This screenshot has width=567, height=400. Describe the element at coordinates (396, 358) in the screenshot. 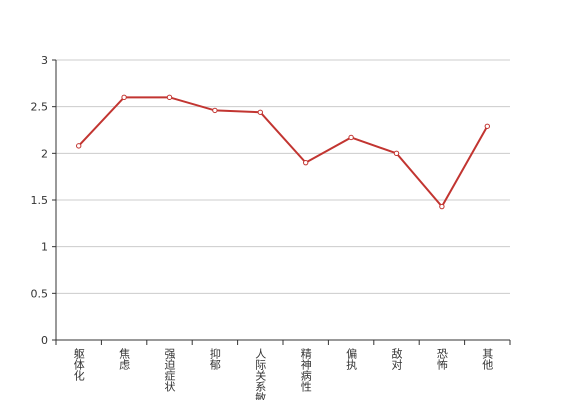

I see `x-tick-label: 敌对` at that location.